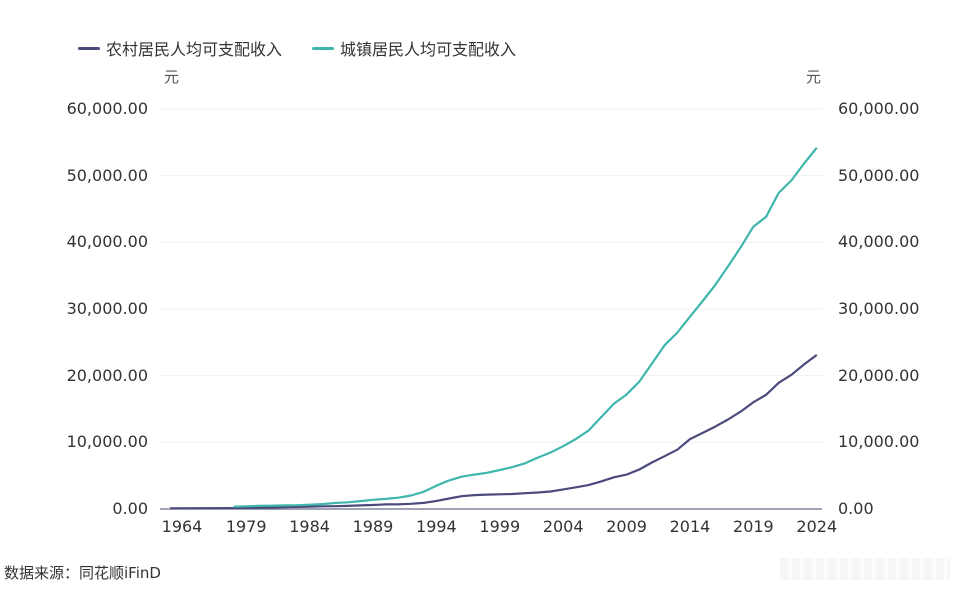 The width and height of the screenshot is (960, 590). What do you see at coordinates (879, 308) in the screenshot?
I see `right-y-tick-label: 30,000.00` at bounding box center [879, 308].